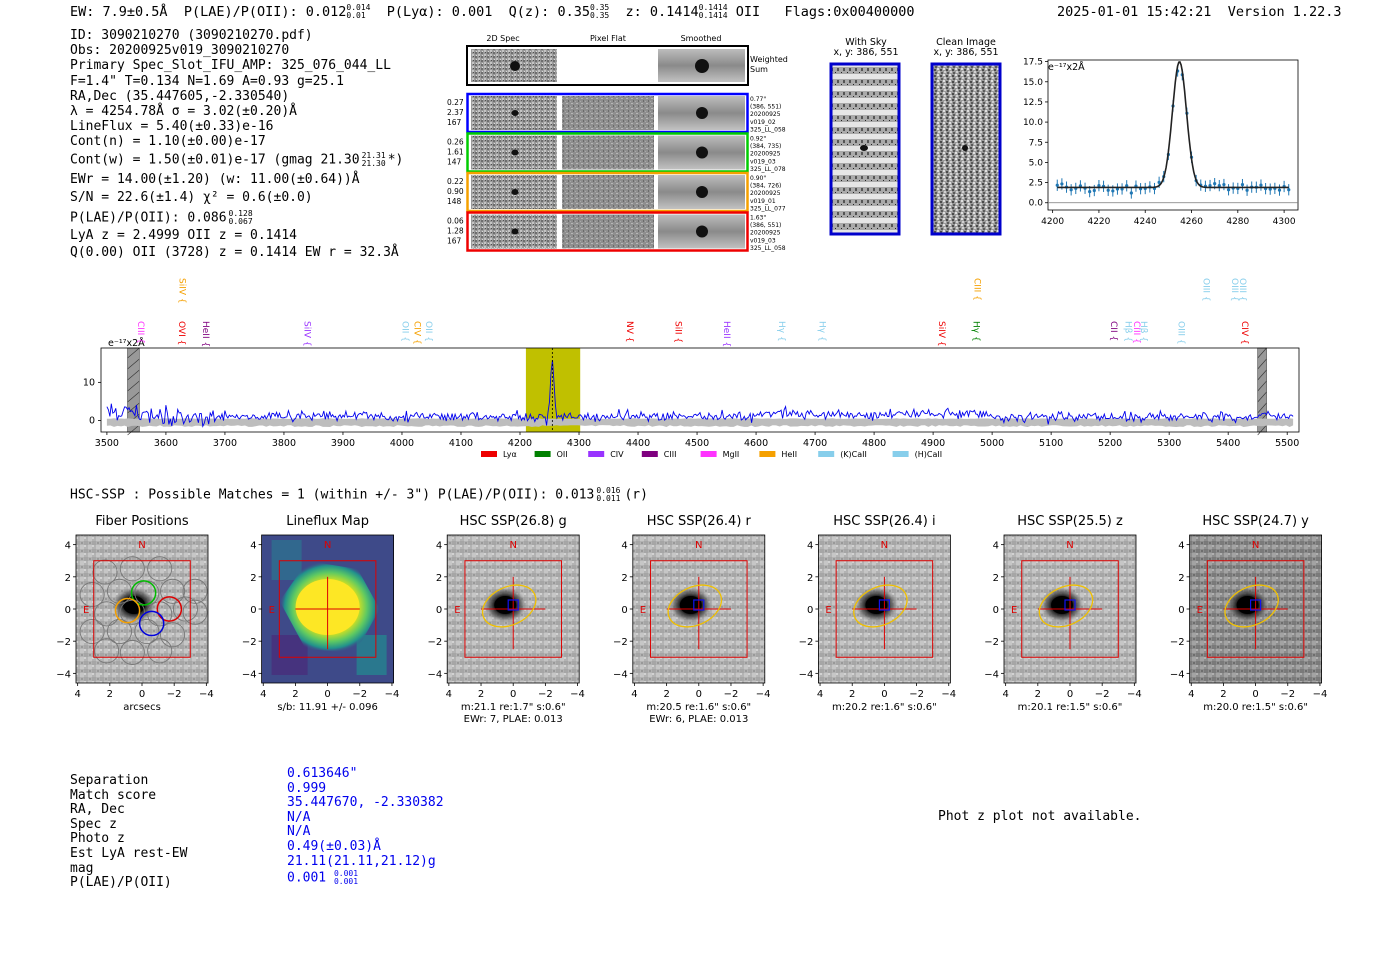  What do you see at coordinates (915, 149) in the screenshot?
I see `sky-images` at bounding box center [915, 149].